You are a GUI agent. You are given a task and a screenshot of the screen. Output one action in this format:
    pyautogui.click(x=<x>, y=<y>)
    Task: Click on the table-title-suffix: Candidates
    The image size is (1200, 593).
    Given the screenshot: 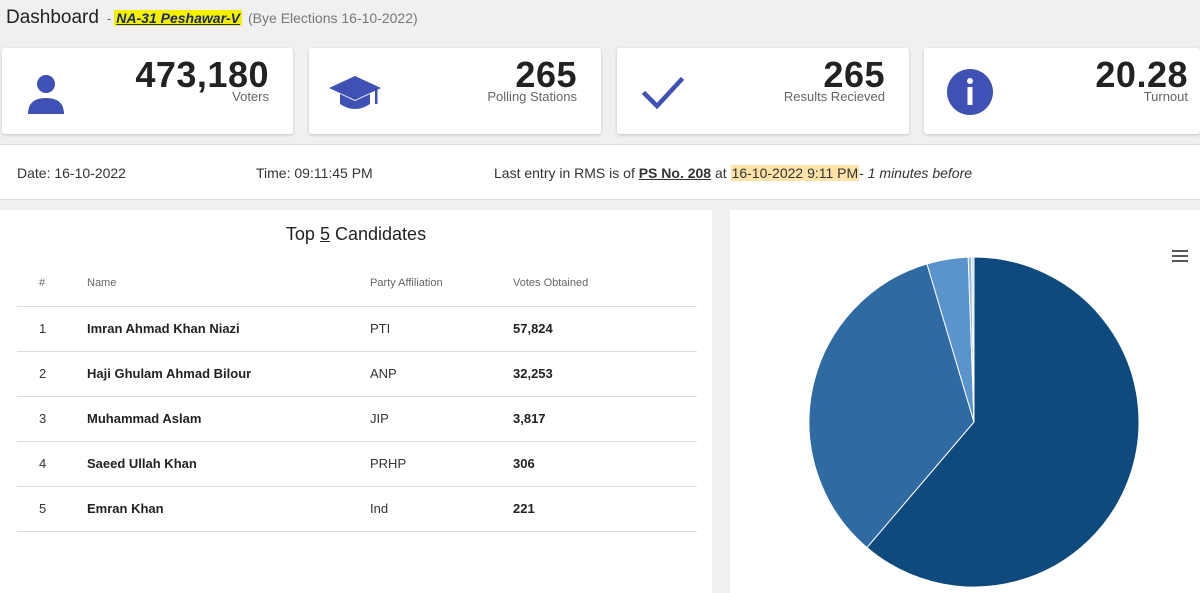 What is the action you would take?
    pyautogui.click(x=381, y=234)
    